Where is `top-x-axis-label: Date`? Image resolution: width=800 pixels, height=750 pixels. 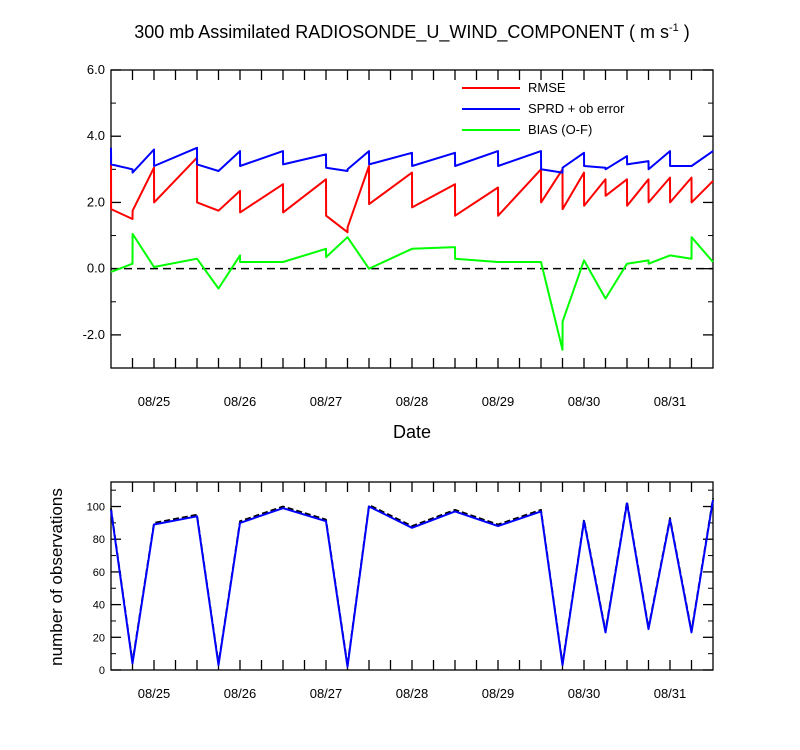 top-x-axis-label: Date is located at coordinates (412, 432).